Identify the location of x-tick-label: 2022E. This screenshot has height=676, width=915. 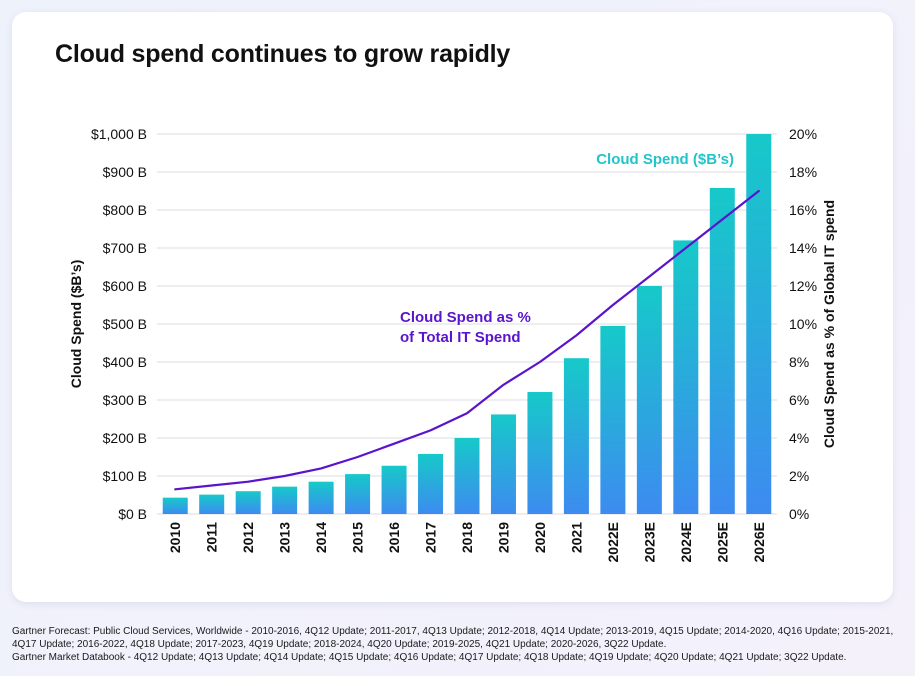
(613, 542).